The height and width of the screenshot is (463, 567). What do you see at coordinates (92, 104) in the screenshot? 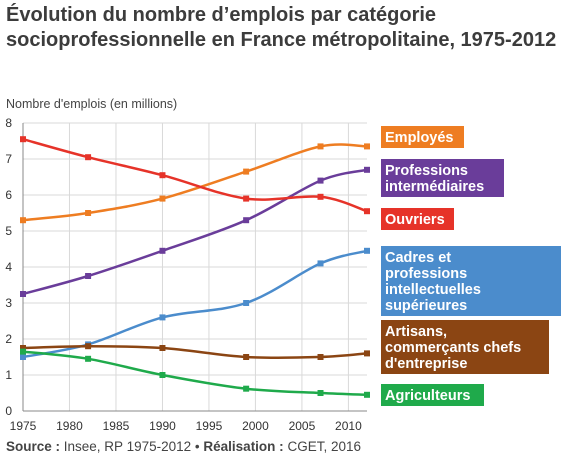
I see `y-axis-label: Nombre d'emplois (en millions)` at bounding box center [92, 104].